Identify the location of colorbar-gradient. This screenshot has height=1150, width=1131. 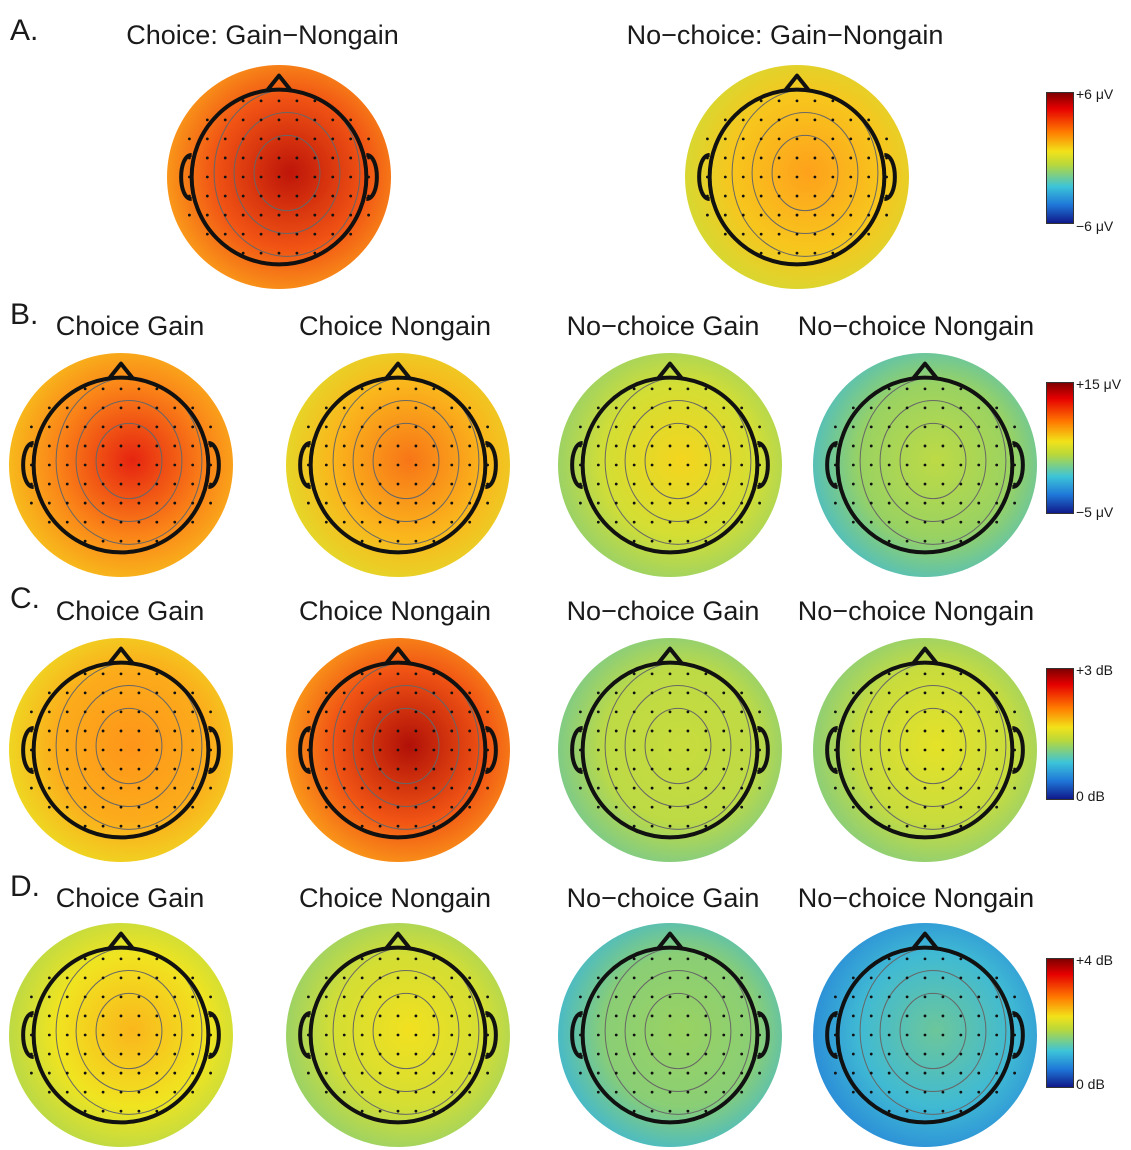
(1060, 158).